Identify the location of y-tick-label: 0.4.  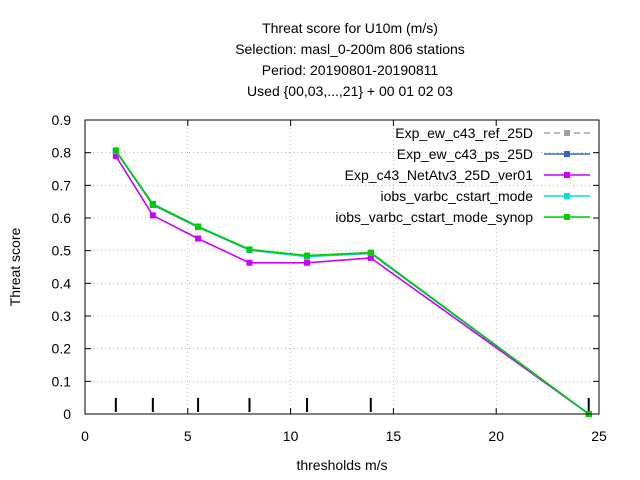
(62, 283).